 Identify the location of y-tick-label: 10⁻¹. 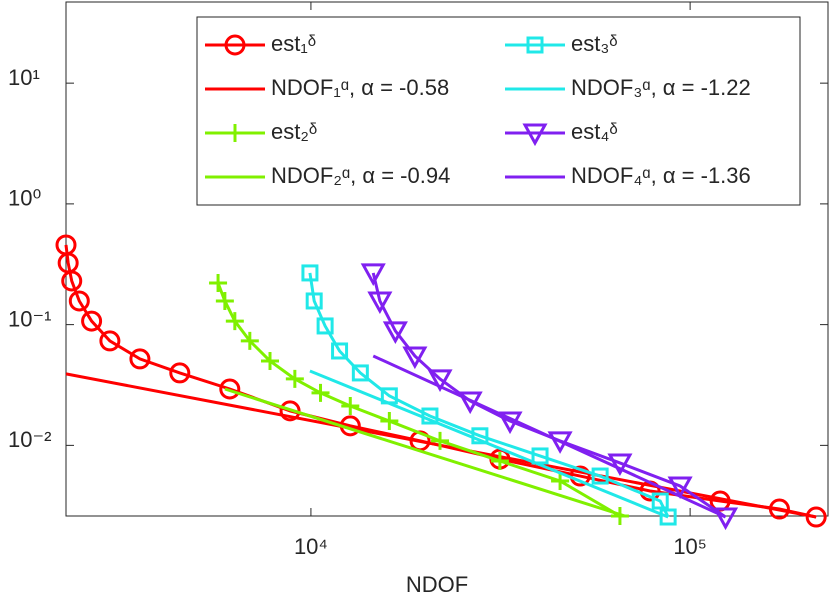
(29, 318).